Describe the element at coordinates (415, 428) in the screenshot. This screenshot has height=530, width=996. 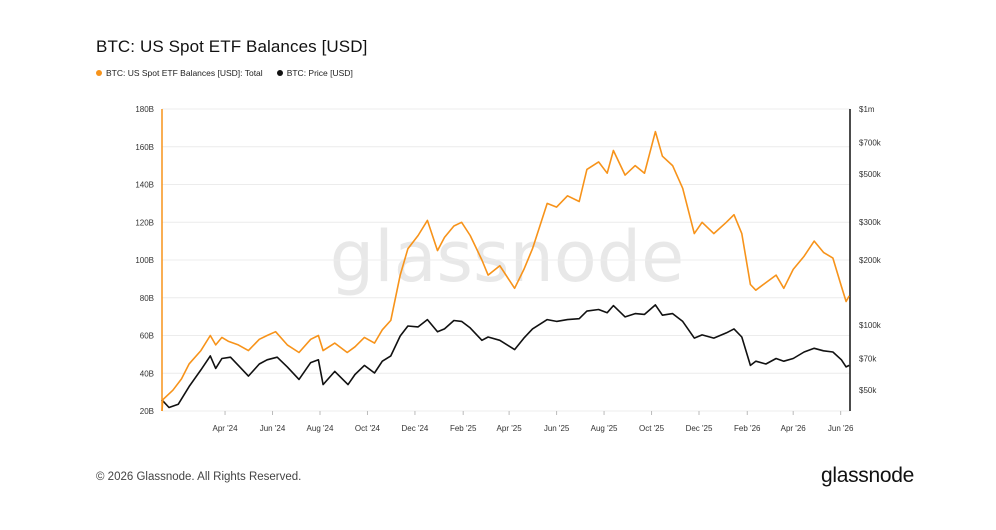
I see `x-tick-label: Dec '24` at that location.